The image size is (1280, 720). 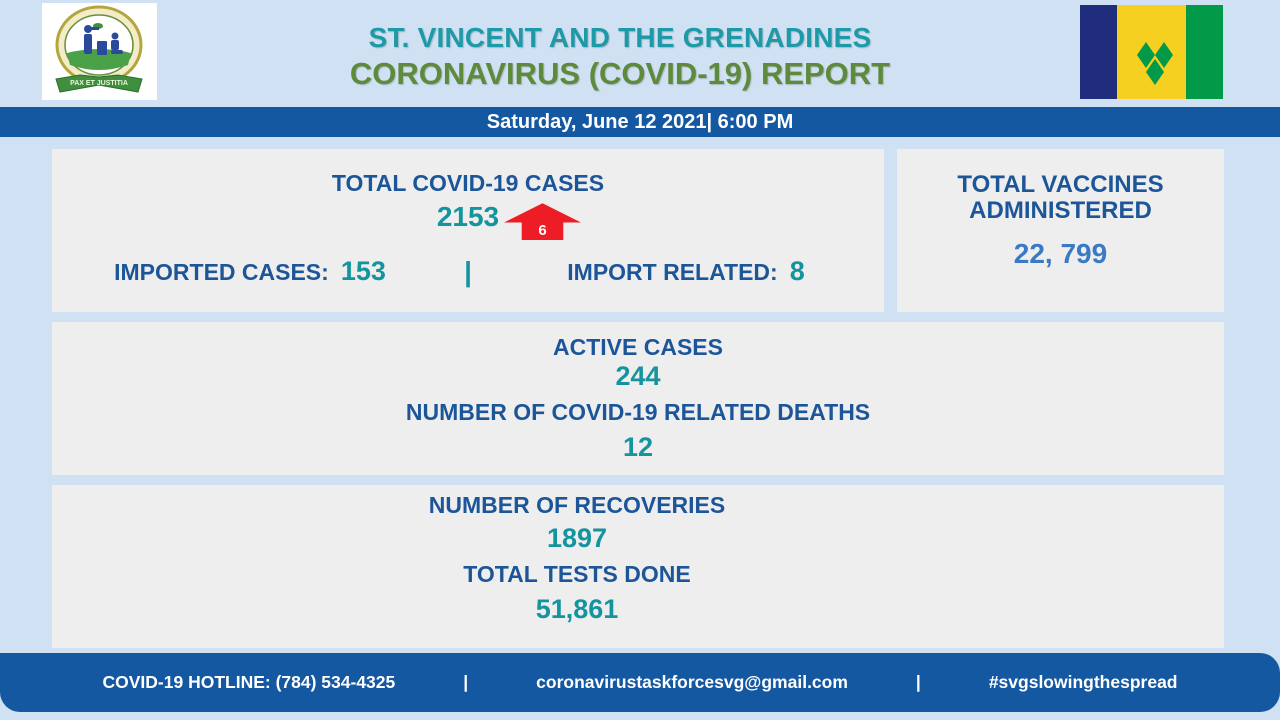 I want to click on imported-cases-group: IMPORTED CASES: 153, so click(x=250, y=272).